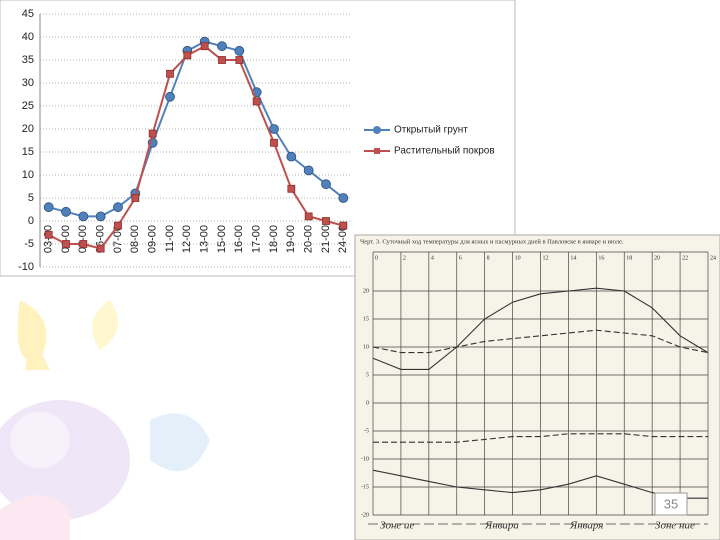 This screenshot has width=720, height=540. Describe the element at coordinates (365, 515) in the screenshot. I see `y-tick-label: -20` at that location.